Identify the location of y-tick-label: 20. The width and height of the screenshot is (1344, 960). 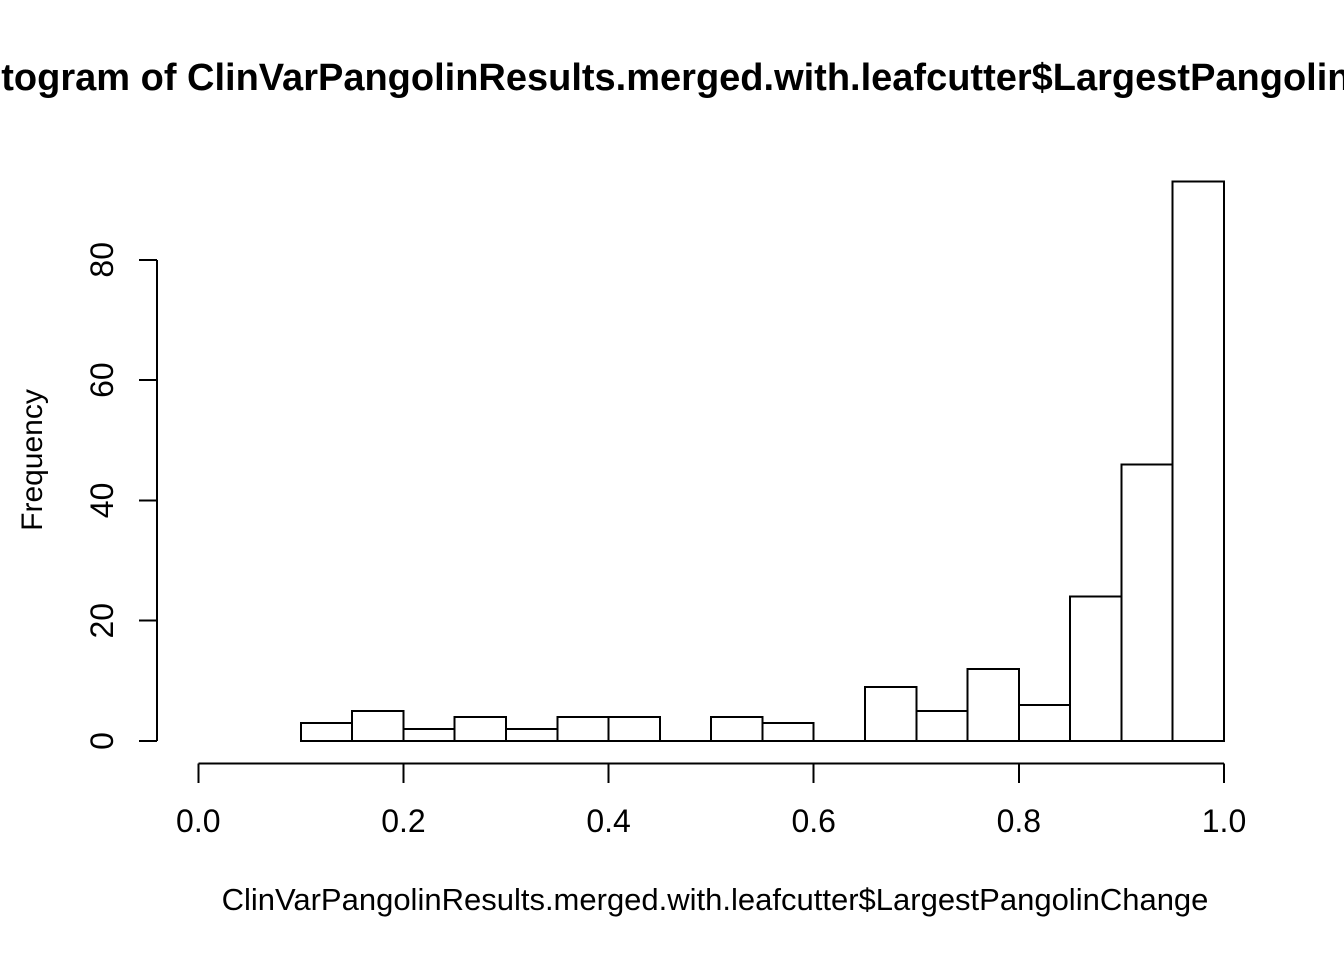
(102, 621).